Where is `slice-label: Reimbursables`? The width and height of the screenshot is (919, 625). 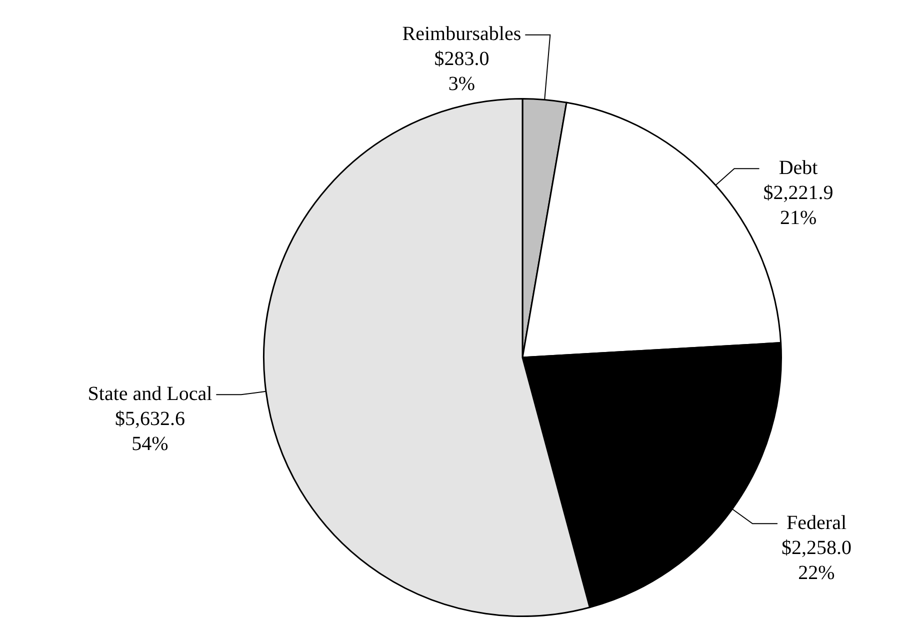 slice-label: Reimbursables is located at coordinates (462, 34).